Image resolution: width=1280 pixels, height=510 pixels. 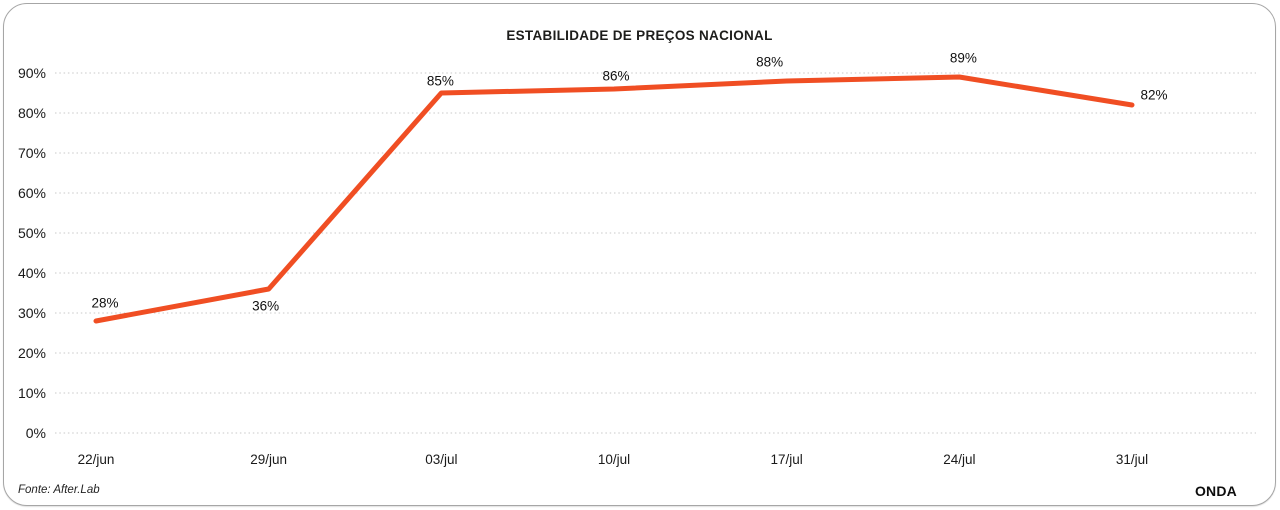 What do you see at coordinates (31, 273) in the screenshot?
I see `y-tick-label: 40%` at bounding box center [31, 273].